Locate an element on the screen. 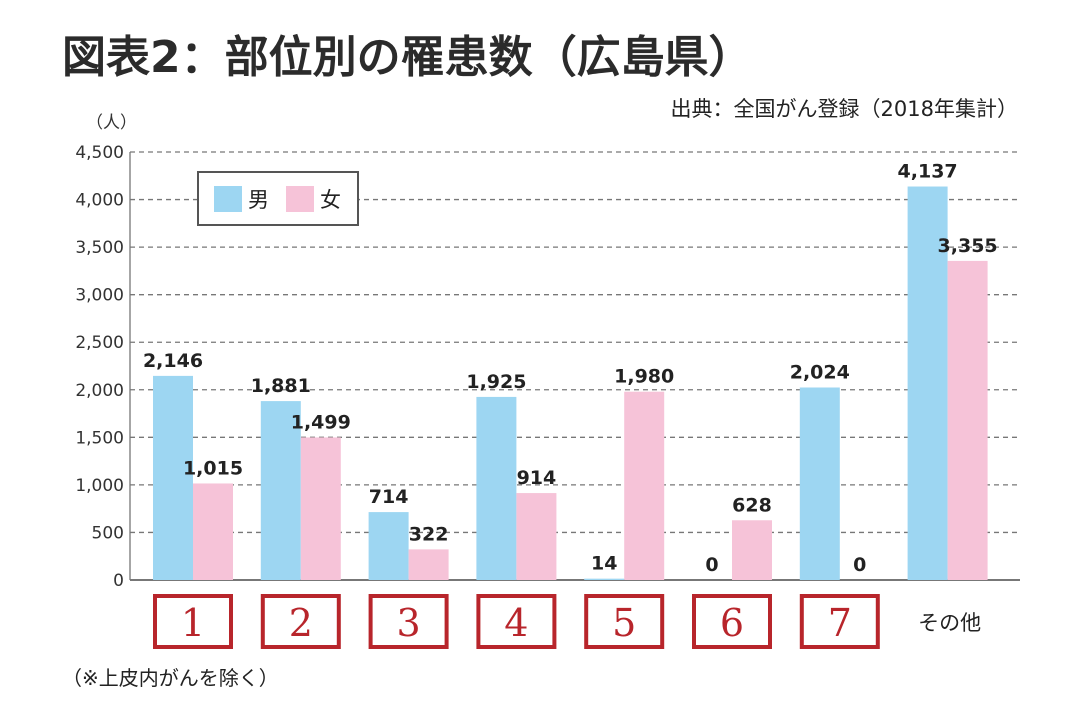  data-label: 14 is located at coordinates (604, 564).